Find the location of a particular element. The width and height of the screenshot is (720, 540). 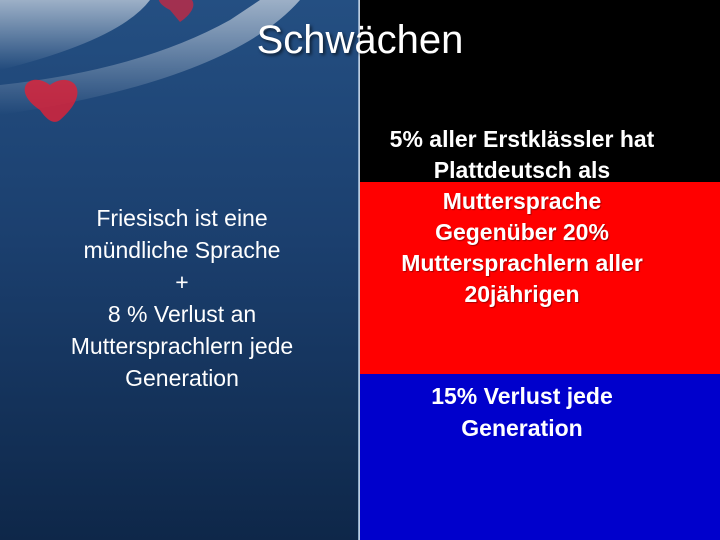

right-bottom-line: 15% Verlust jede is located at coordinates (522, 396).